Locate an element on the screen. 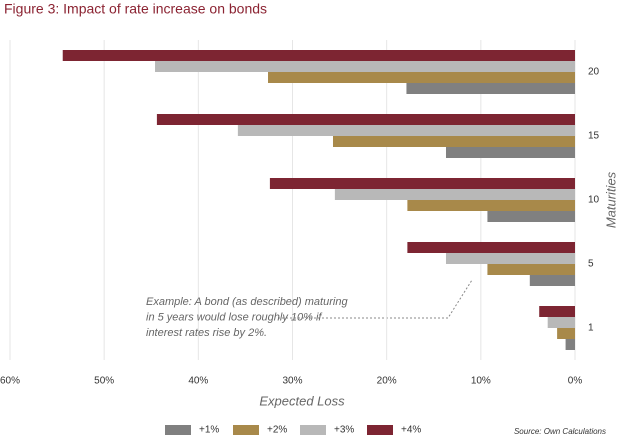 The width and height of the screenshot is (620, 441). x-tick-label: 50% is located at coordinates (104, 381).